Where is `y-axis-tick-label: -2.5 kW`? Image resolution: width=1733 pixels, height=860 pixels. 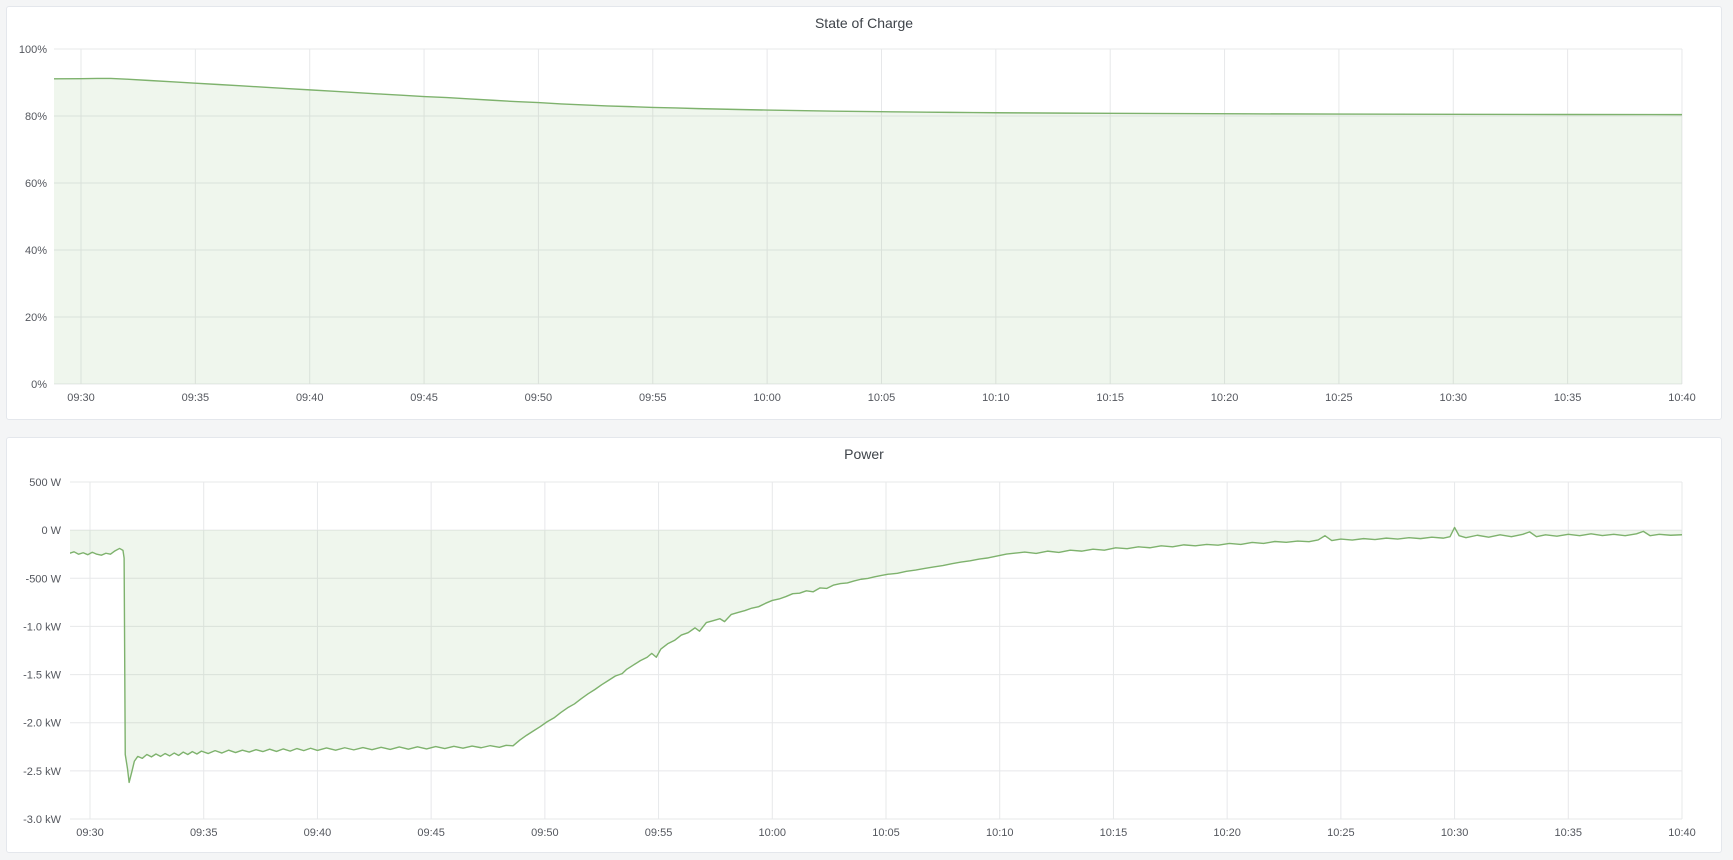 y-axis-tick-label: -2.5 kW is located at coordinates (42, 772).